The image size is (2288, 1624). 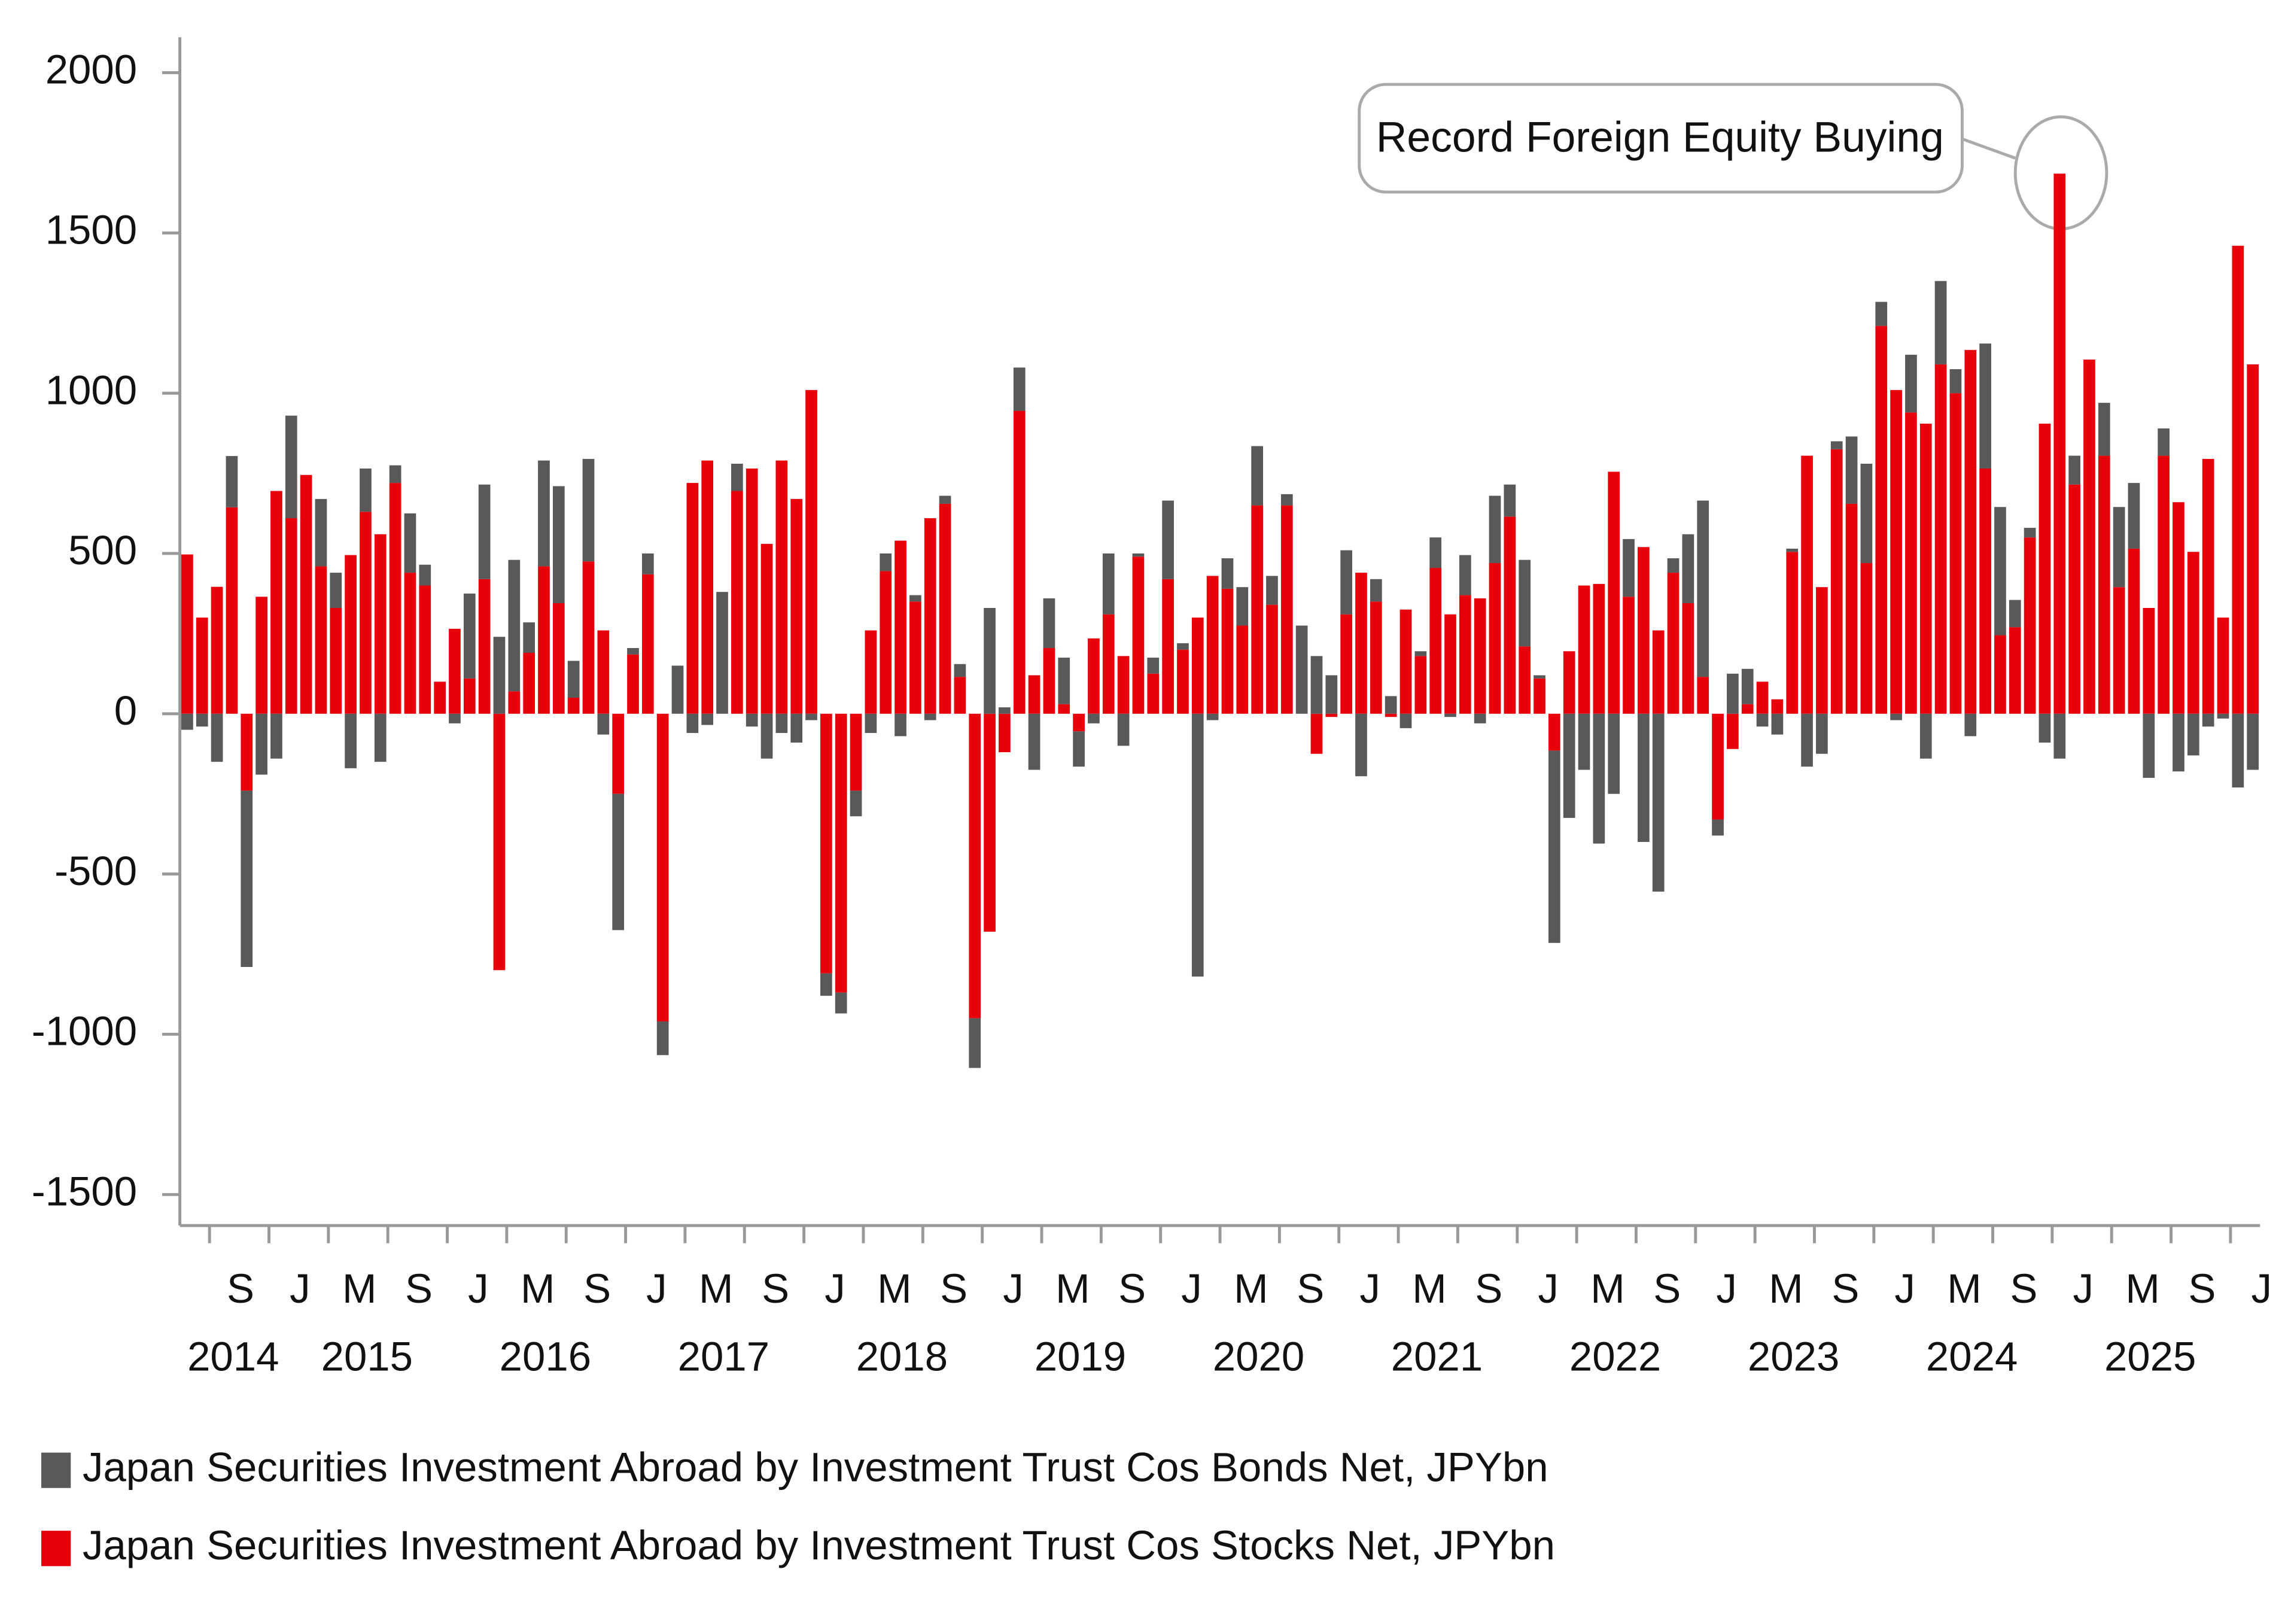 What do you see at coordinates (91, 70) in the screenshot?
I see `y-tick-label: 2000` at bounding box center [91, 70].